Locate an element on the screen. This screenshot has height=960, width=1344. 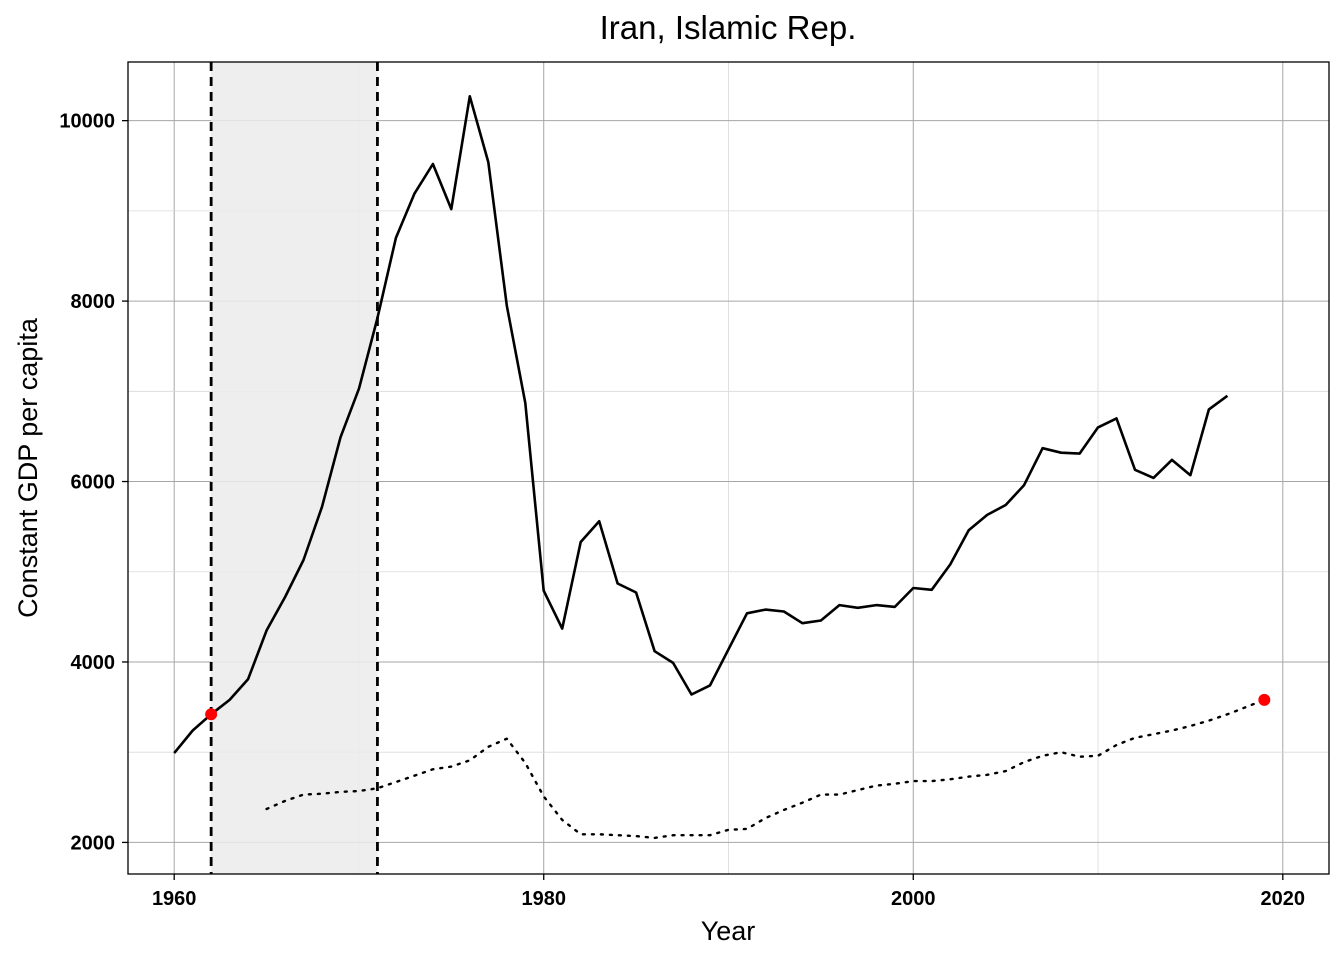
shaded-period is located at coordinates (294, 468).